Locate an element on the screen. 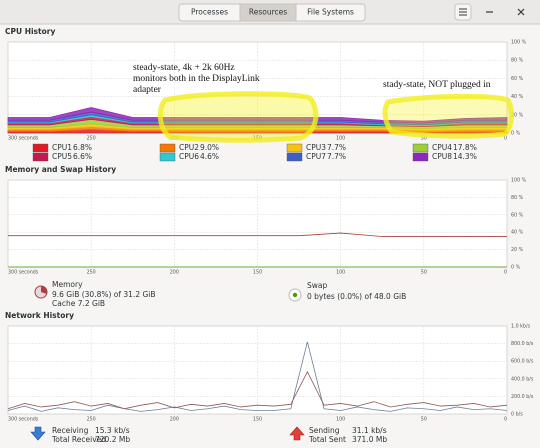 The width and height of the screenshot is (540, 448). legend-detail: Cache 7.2 GiB is located at coordinates (78, 303).